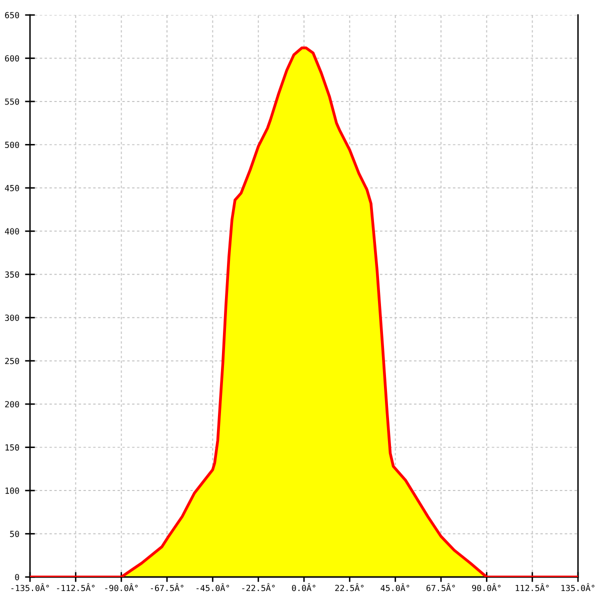  Describe the element at coordinates (13, 447) in the screenshot. I see `y-tick-label: 150` at that location.